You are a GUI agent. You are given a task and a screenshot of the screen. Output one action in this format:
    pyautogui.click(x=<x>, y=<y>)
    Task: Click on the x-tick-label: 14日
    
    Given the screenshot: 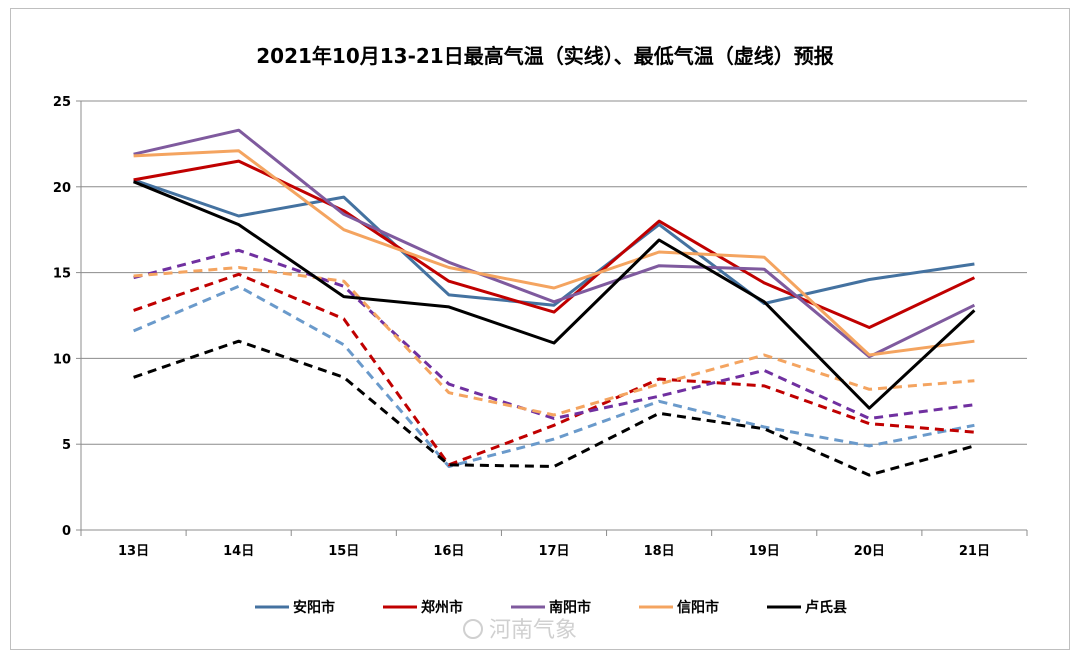 What is the action you would take?
    pyautogui.click(x=238, y=551)
    